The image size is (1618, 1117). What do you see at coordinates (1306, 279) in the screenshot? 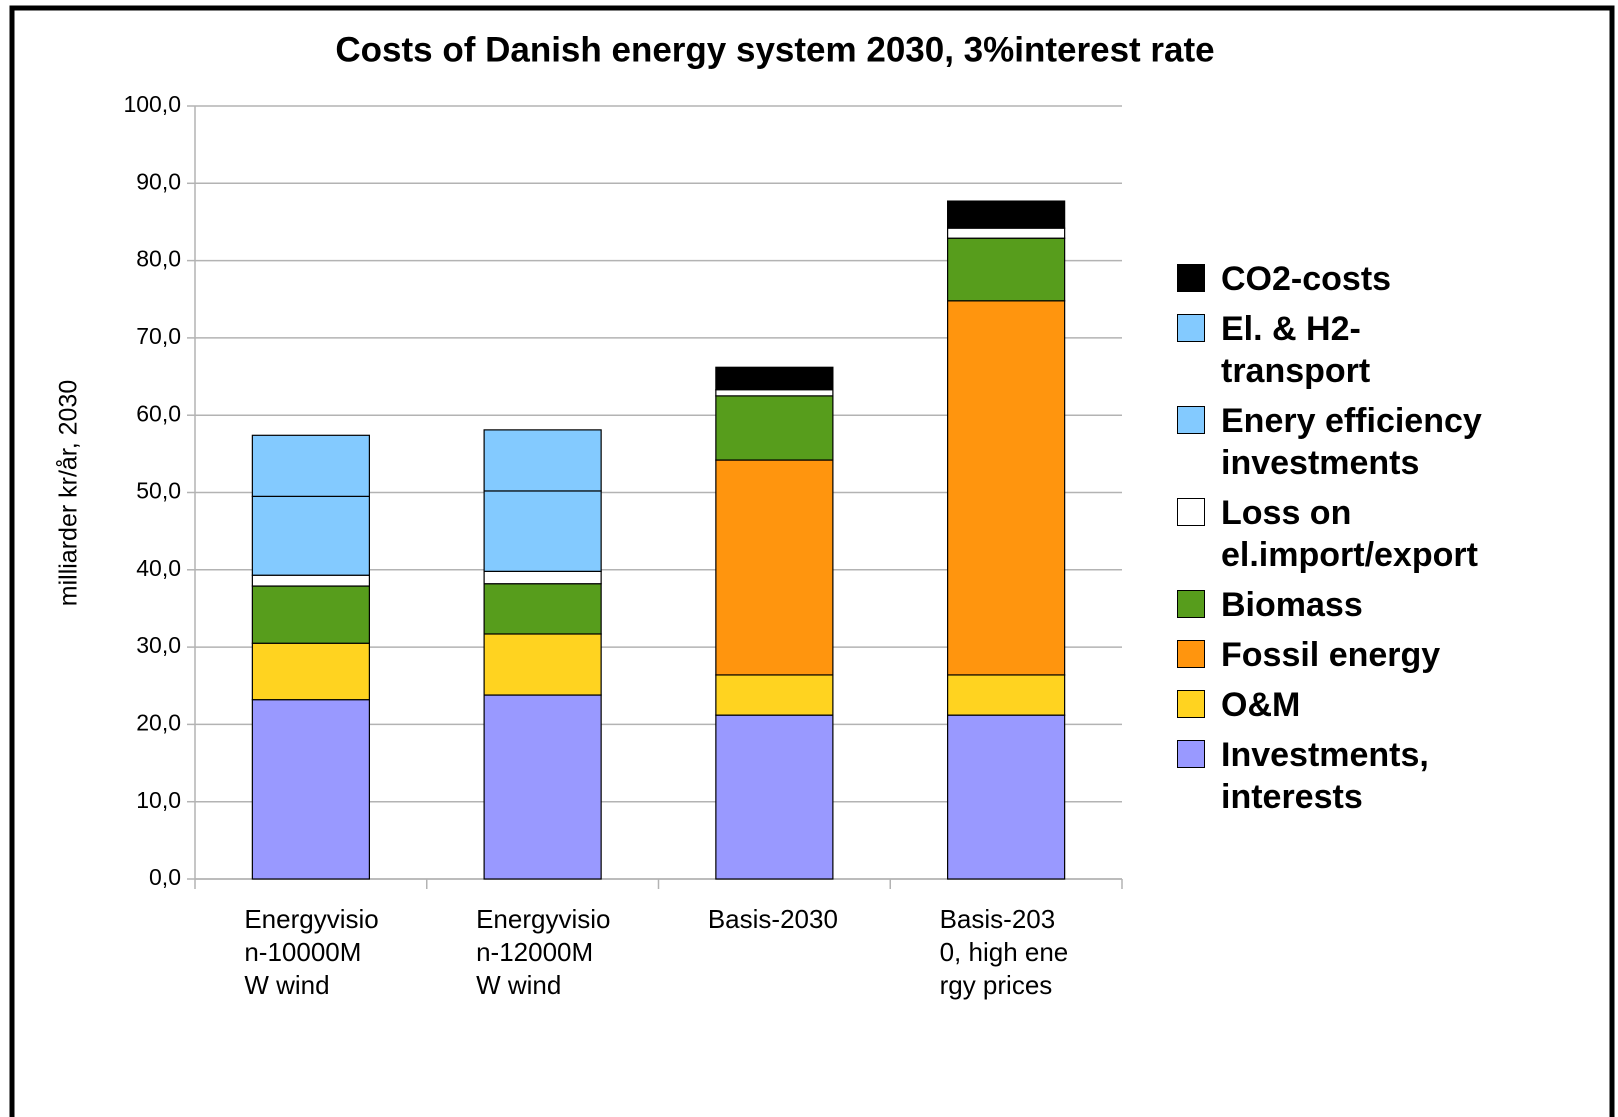
I see `legend-label: CO2-costs` at bounding box center [1306, 279].